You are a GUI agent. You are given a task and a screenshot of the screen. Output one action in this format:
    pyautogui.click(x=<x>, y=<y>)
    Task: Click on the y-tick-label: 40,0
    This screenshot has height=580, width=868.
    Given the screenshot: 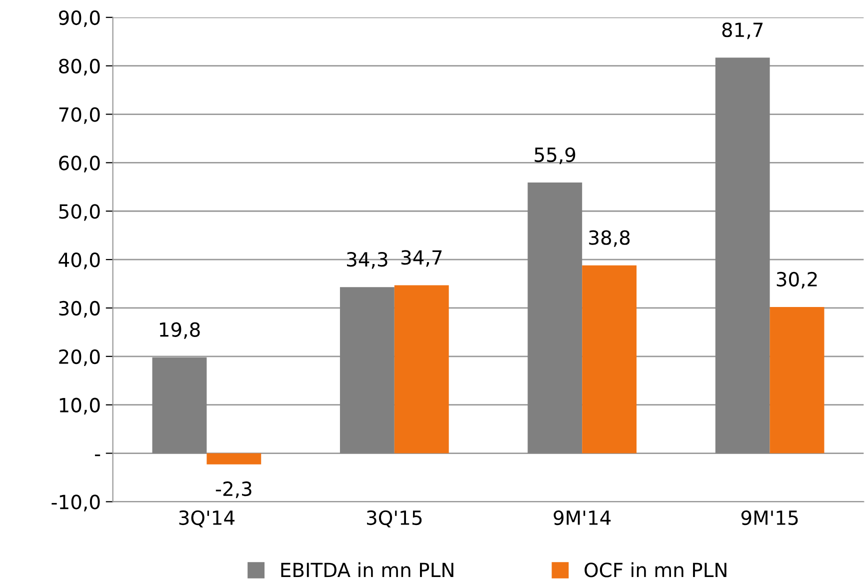 What is the action you would take?
    pyautogui.click(x=79, y=261)
    